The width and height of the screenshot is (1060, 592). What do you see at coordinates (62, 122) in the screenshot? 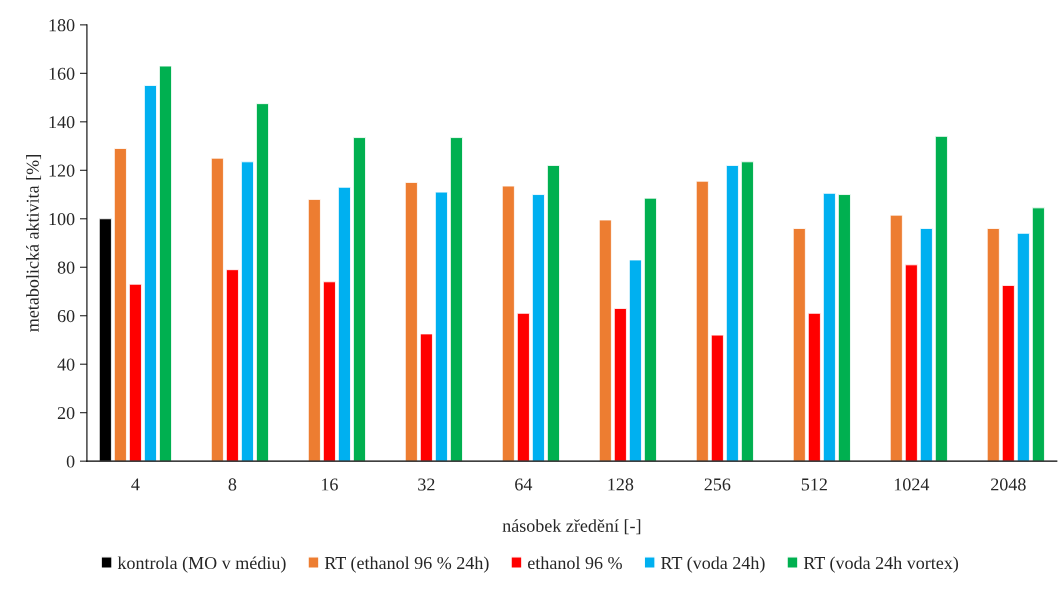
I see `y-tick-label: 140` at bounding box center [62, 122].